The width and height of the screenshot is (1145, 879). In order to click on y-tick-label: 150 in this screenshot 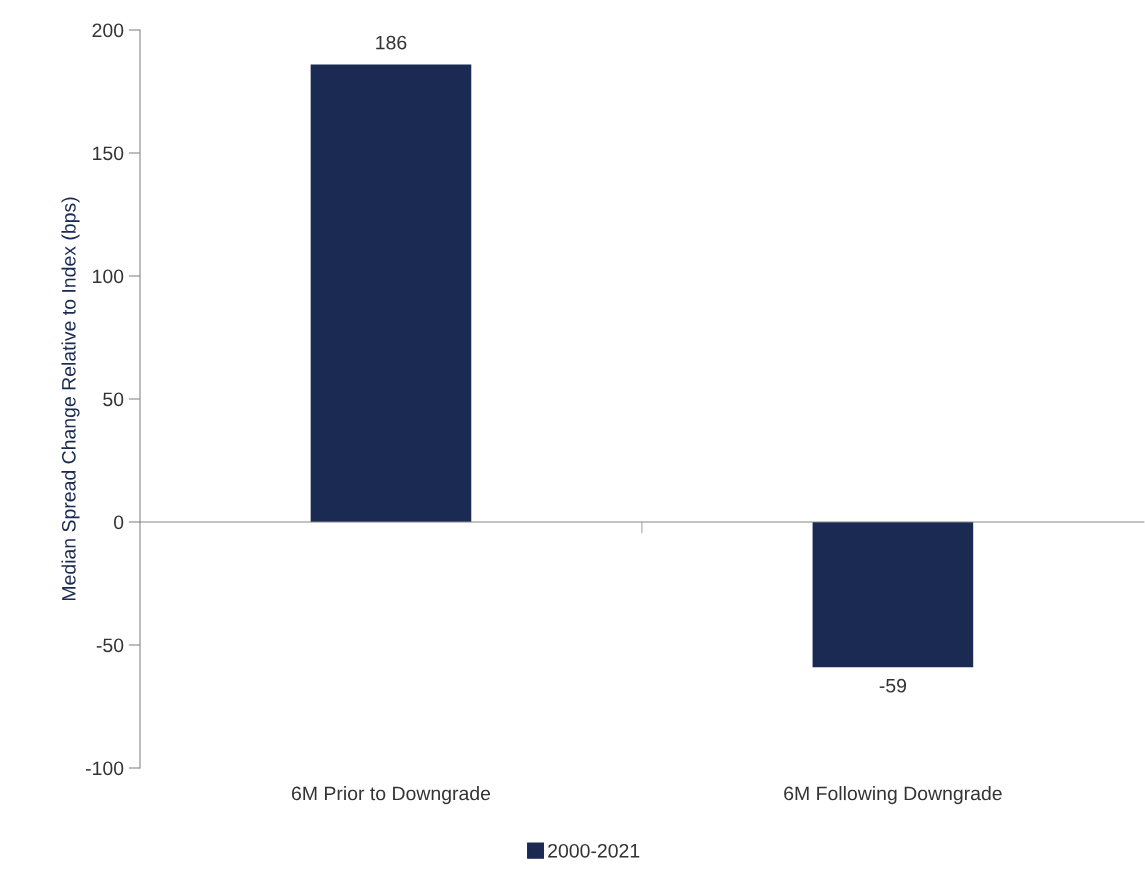, I will do `click(108, 153)`.